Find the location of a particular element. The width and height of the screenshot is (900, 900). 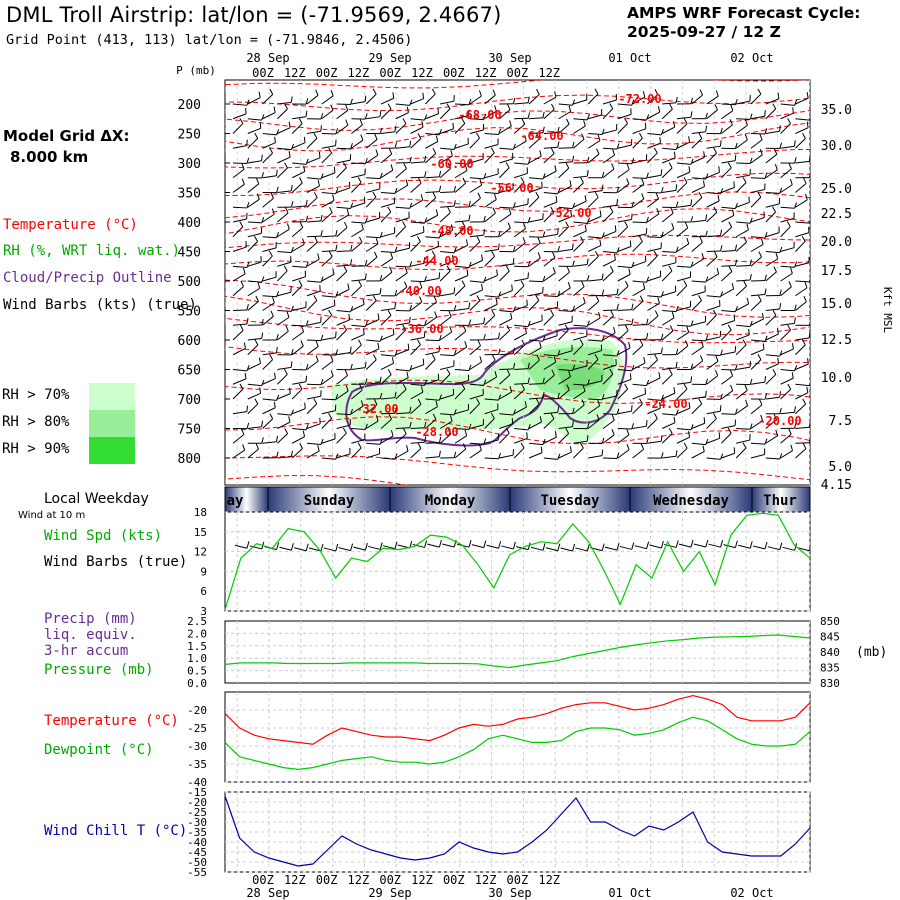

wind-height-label: Wind at 10 m is located at coordinates (52, 515).